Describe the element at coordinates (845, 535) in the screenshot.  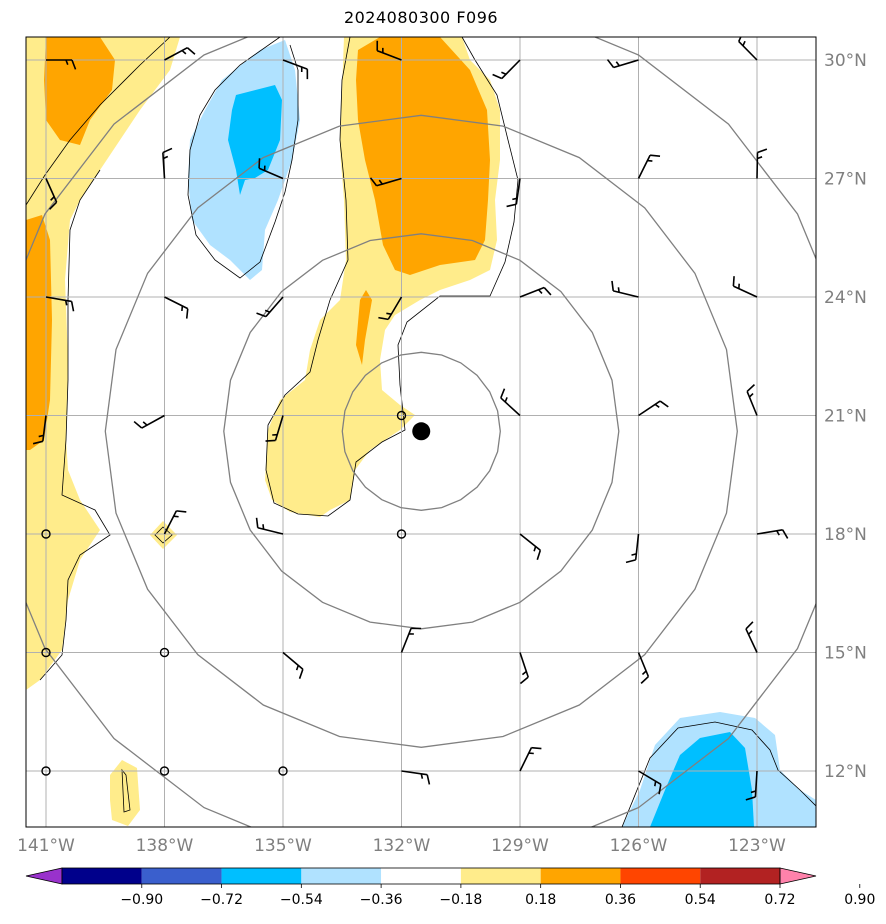
I see `lat-tick-label: 18°N` at that location.